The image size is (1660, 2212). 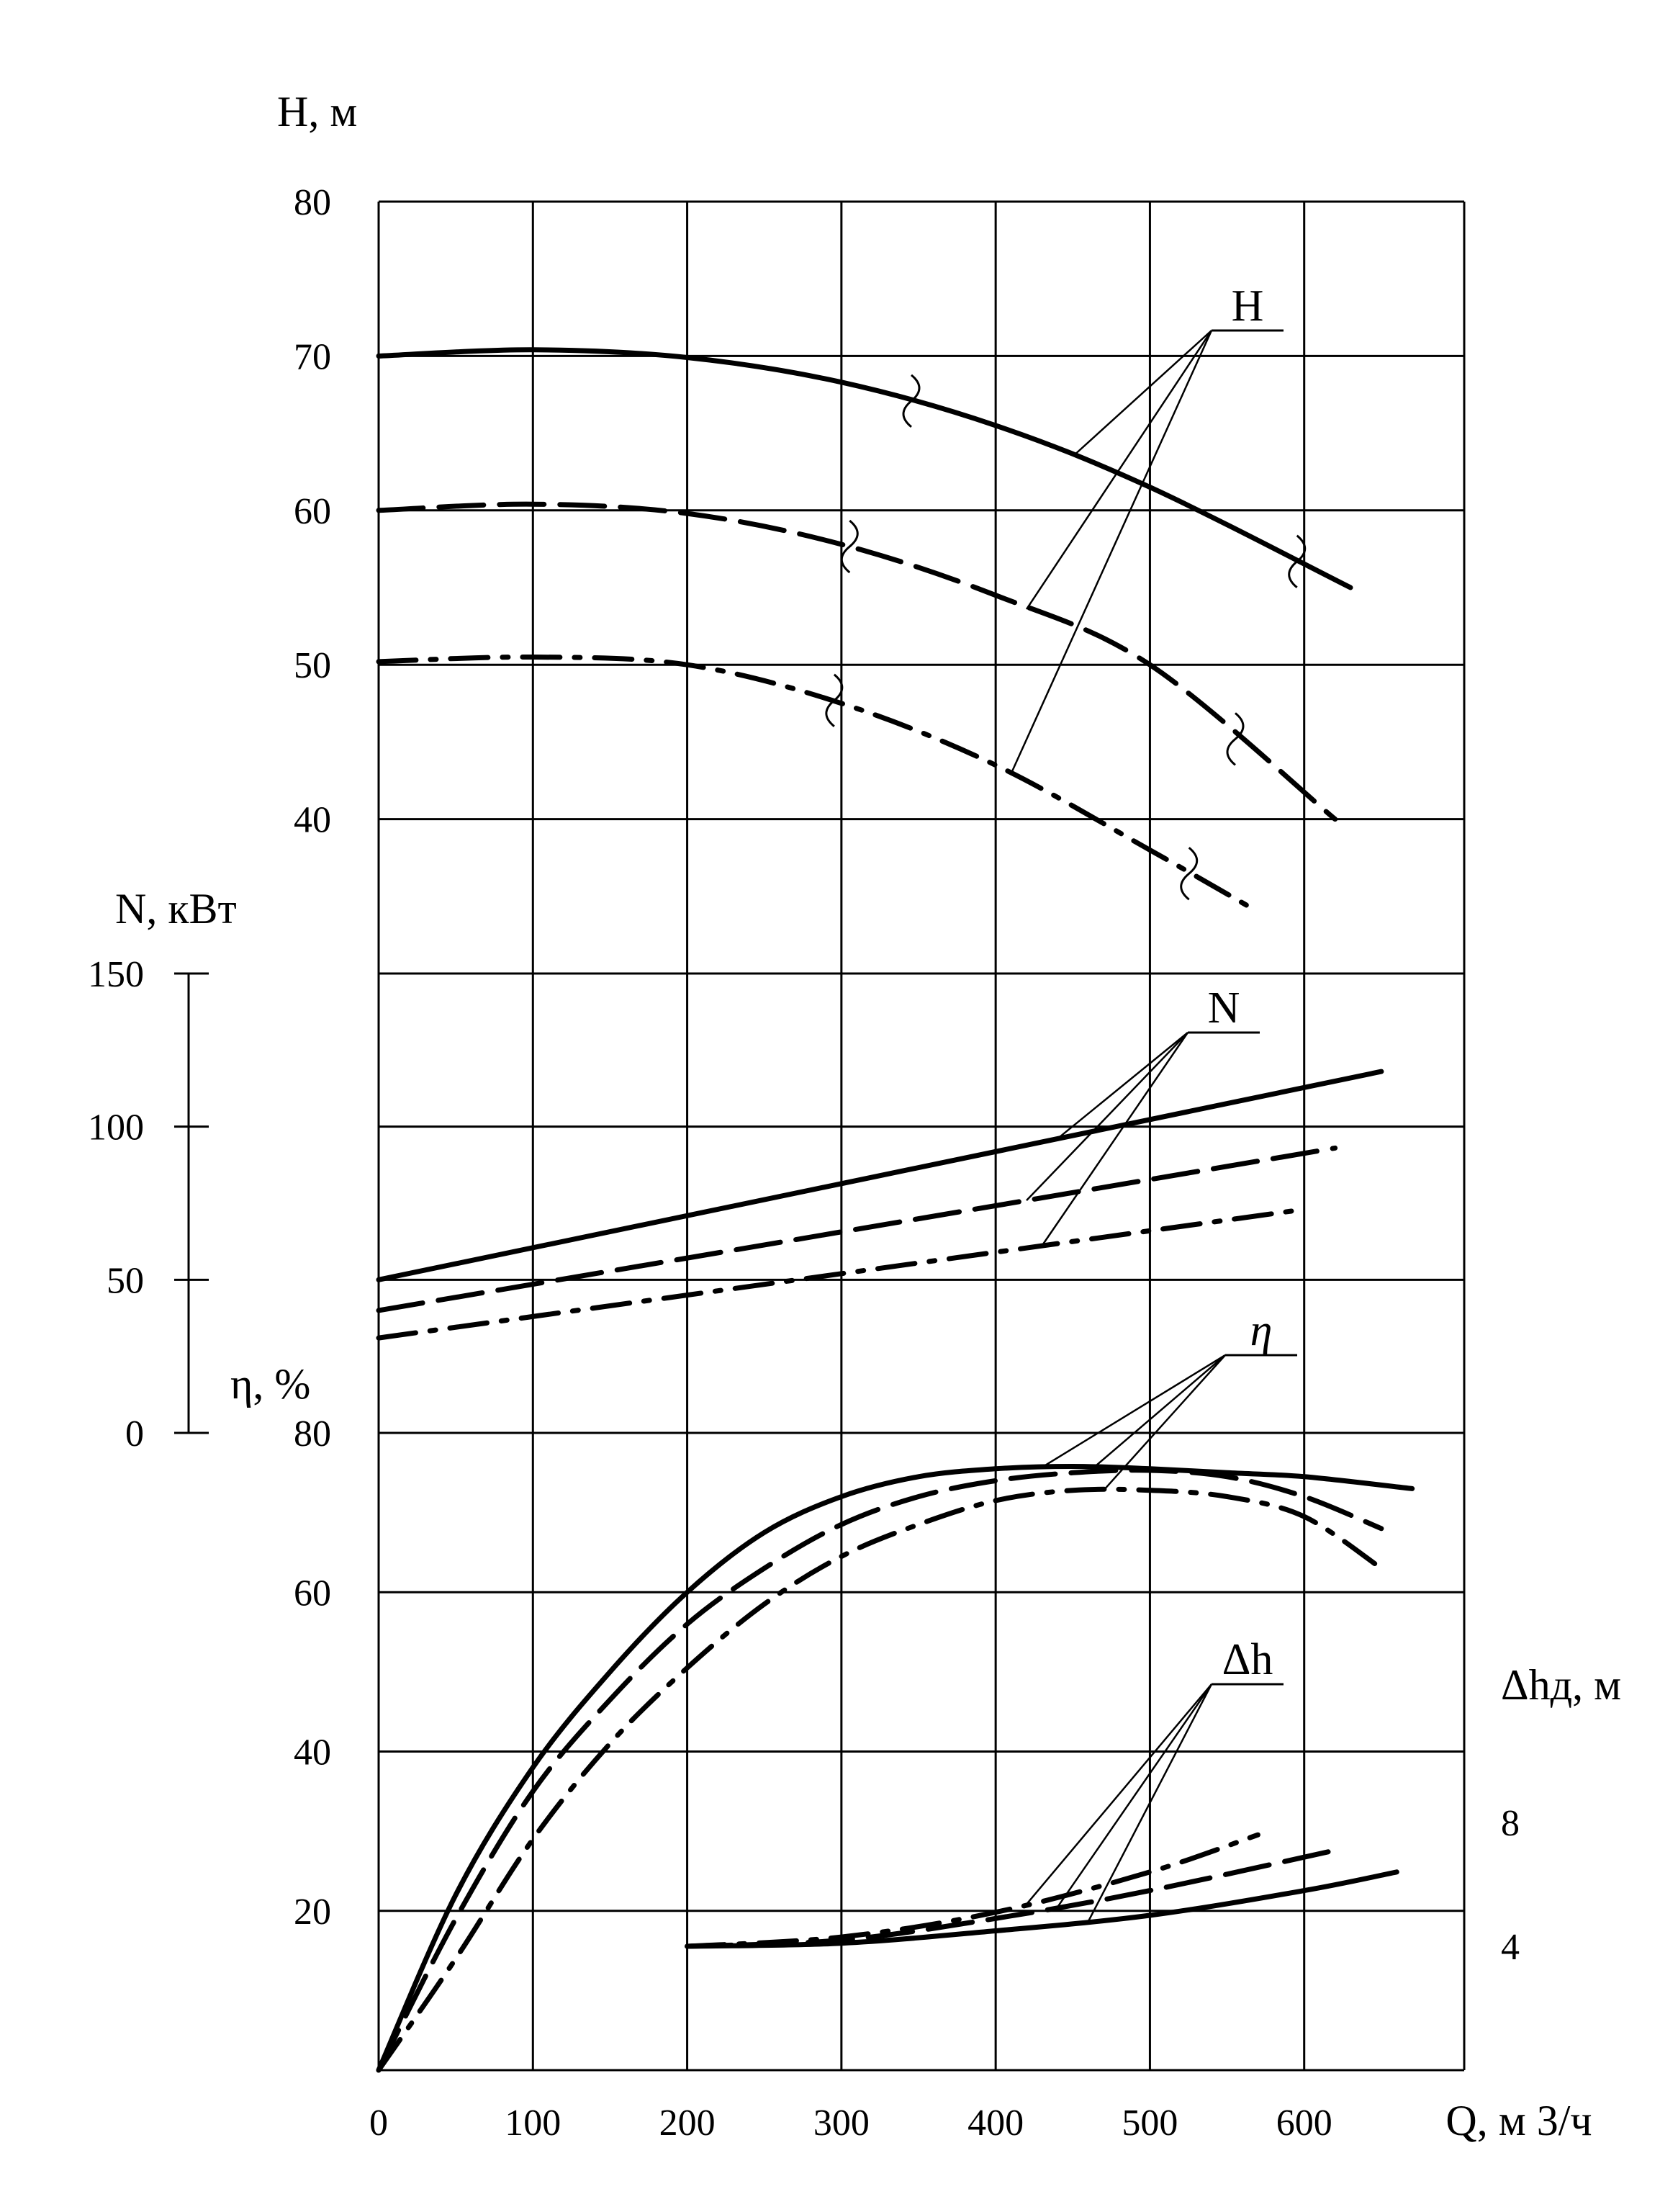 I want to click on head-curve-solid, so click(x=864, y=468).